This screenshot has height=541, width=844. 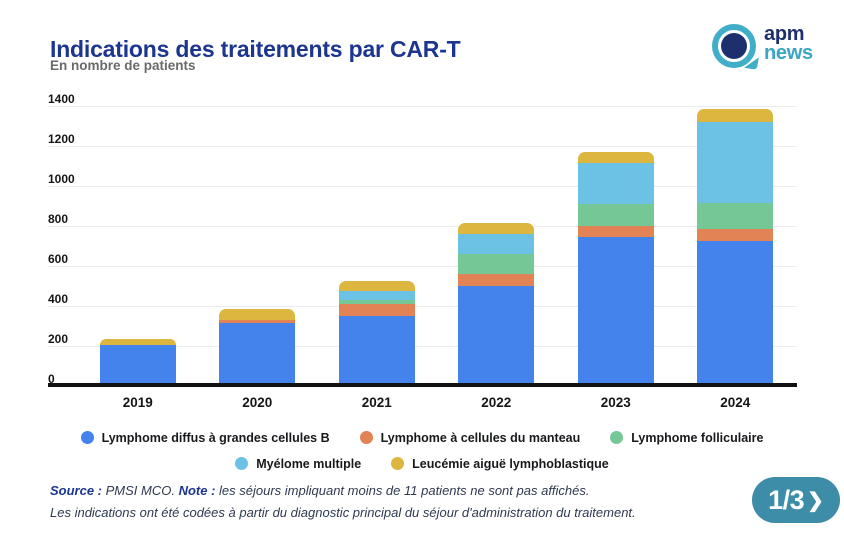 I want to click on pager-badge: 1/3 ❯, so click(x=796, y=500).